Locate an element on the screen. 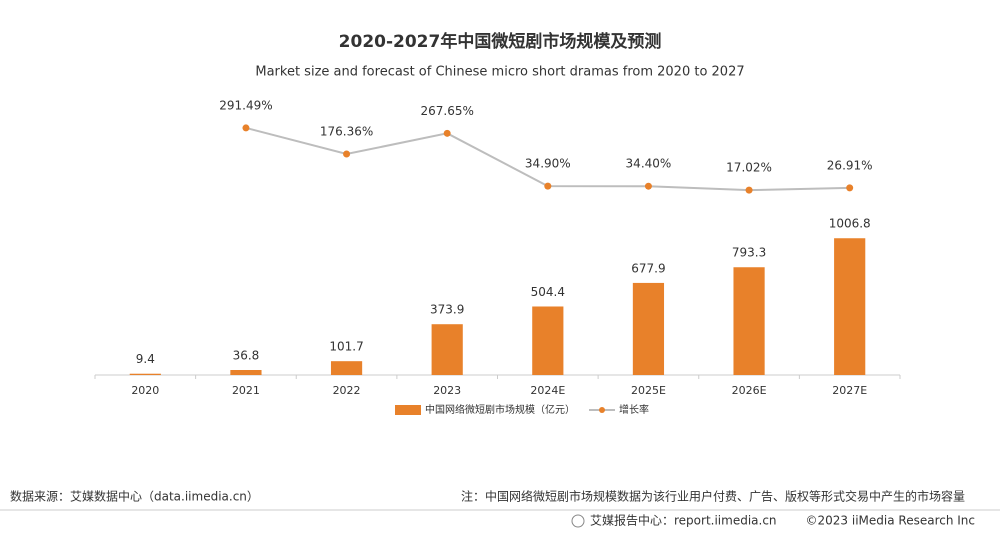 The width and height of the screenshot is (1000, 534). x-tick-label: 2024E is located at coordinates (547, 390).